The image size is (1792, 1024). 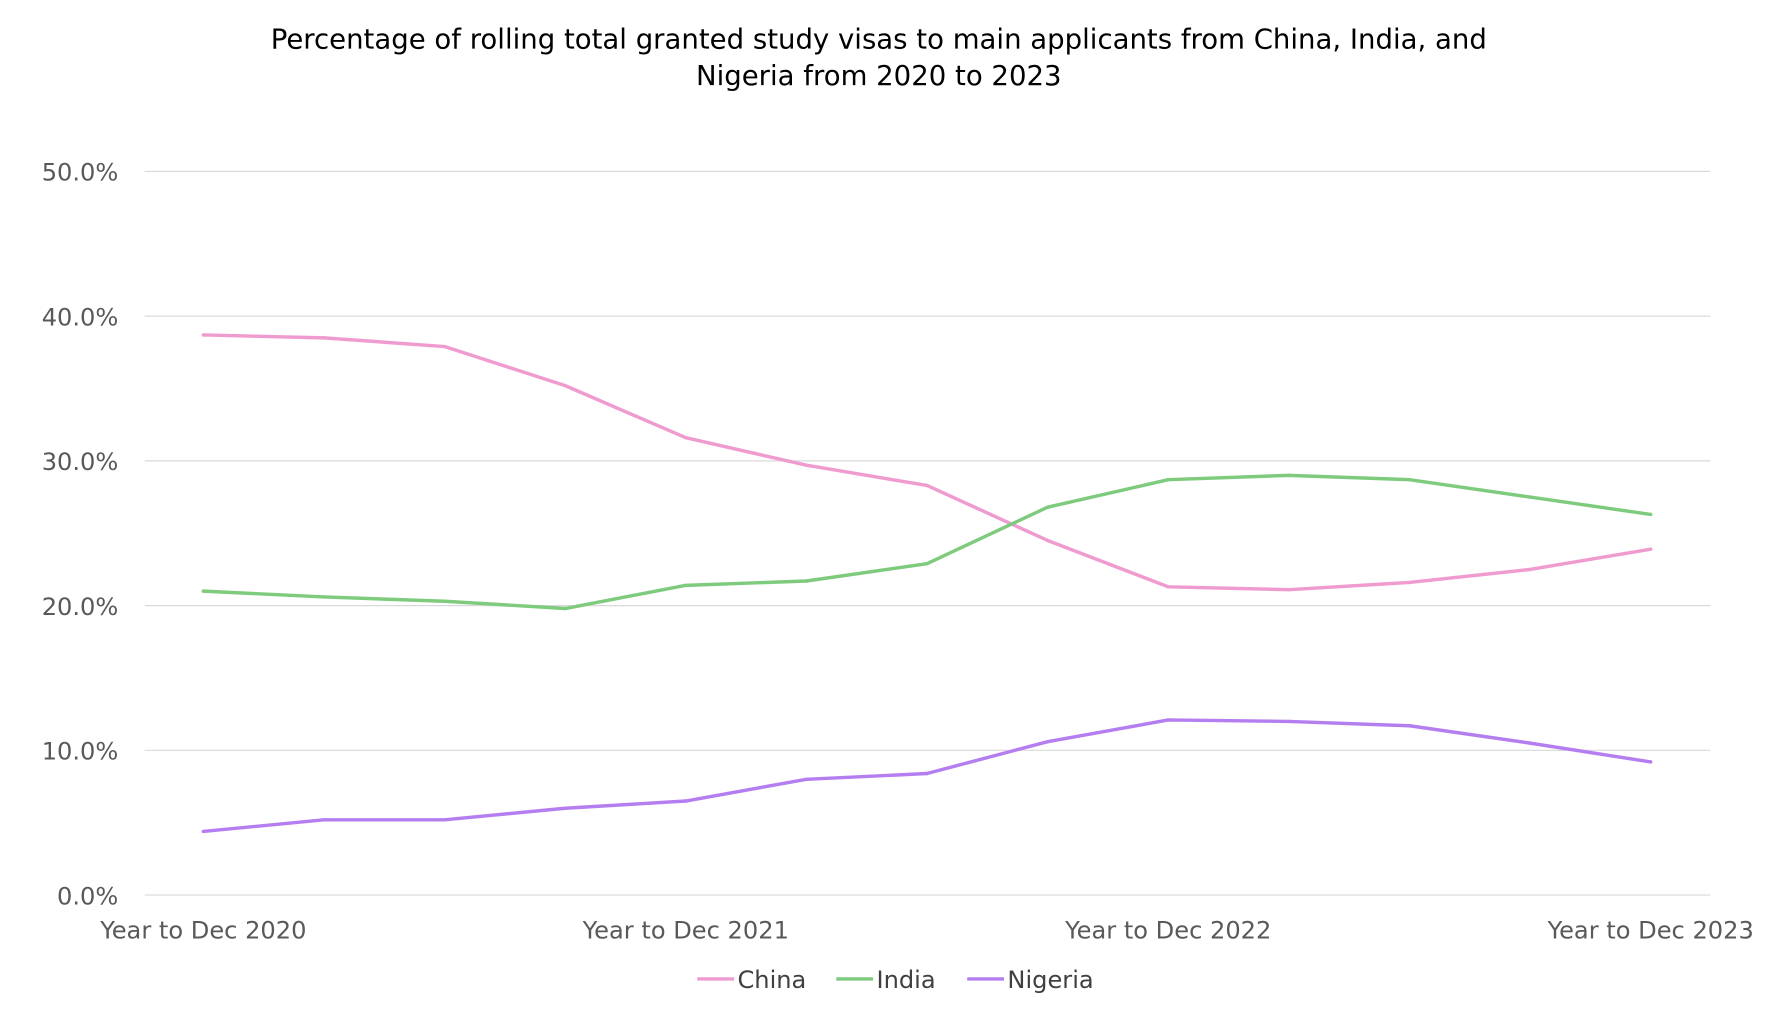 I want to click on series-line-nigeria, so click(x=927, y=776).